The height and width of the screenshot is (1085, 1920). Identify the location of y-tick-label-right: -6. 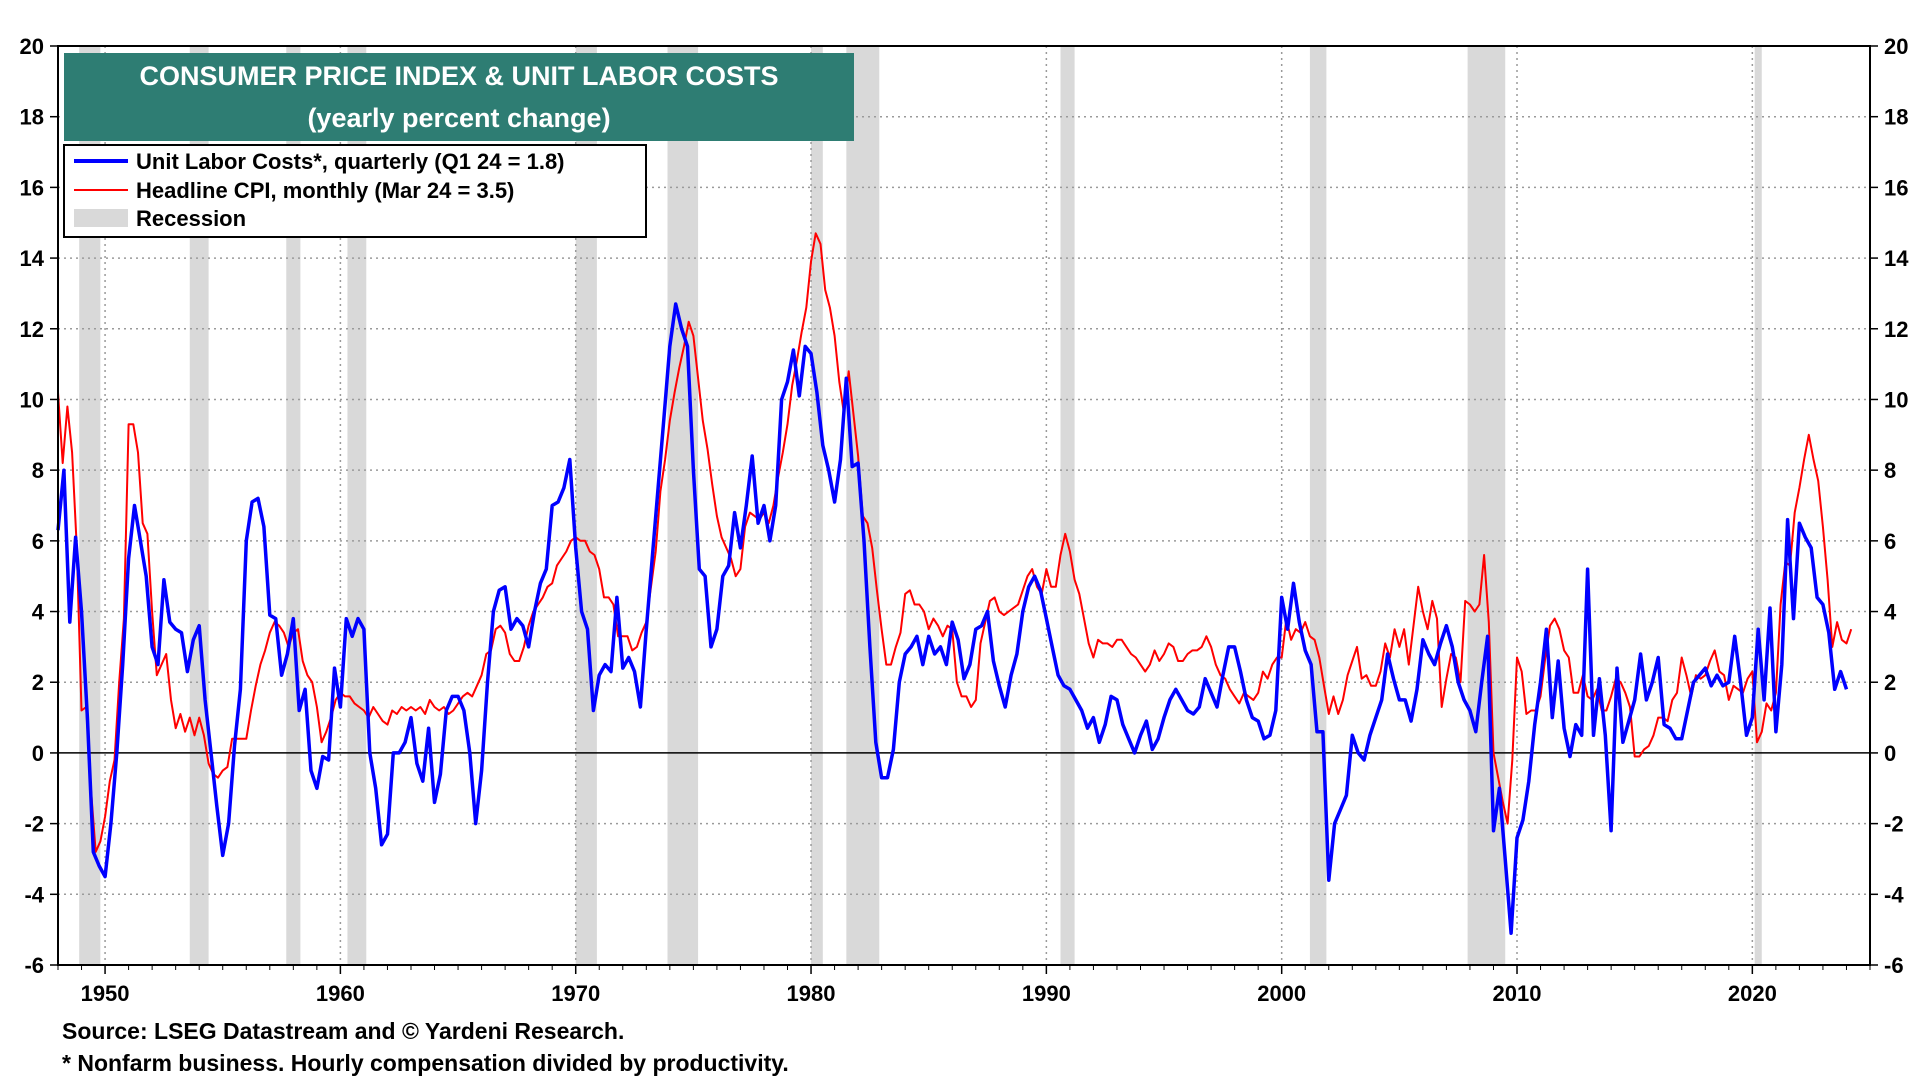
(1894, 965).